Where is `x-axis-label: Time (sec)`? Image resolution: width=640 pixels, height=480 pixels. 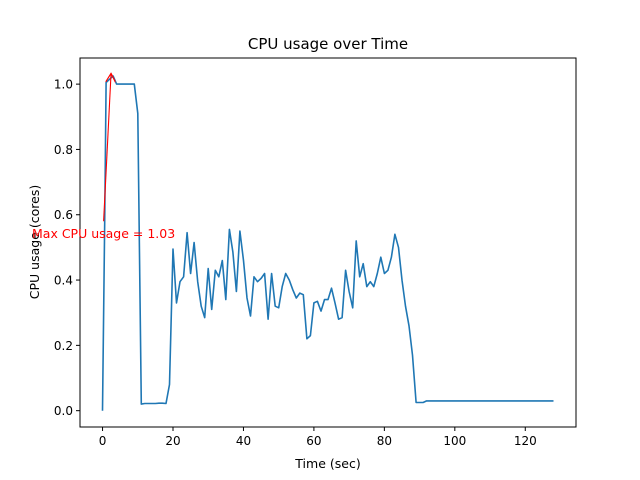 x-axis-label: Time (sec) is located at coordinates (327, 463).